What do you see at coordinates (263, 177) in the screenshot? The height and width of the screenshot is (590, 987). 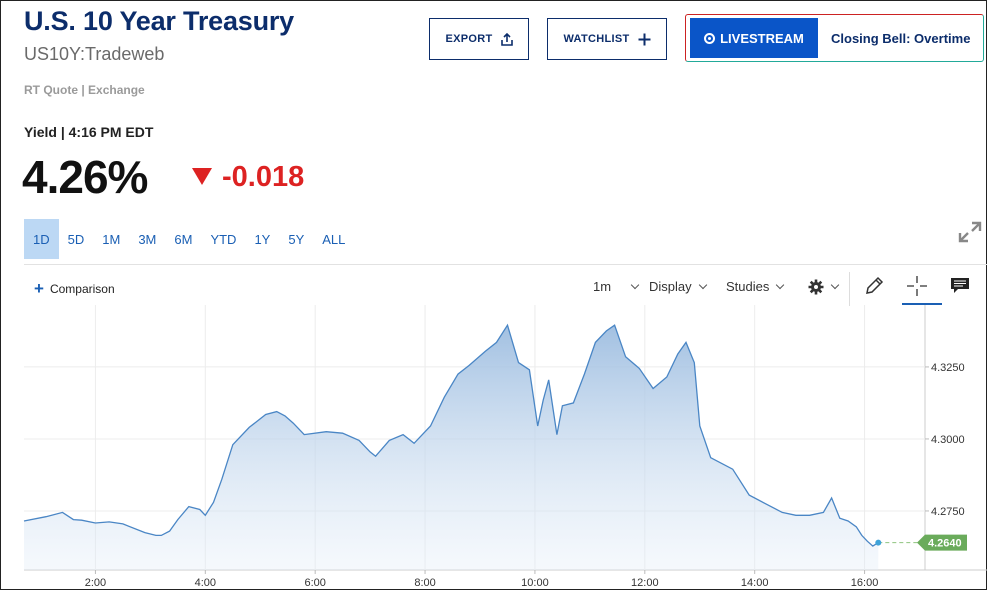 I see `price-change: -0.018` at bounding box center [263, 177].